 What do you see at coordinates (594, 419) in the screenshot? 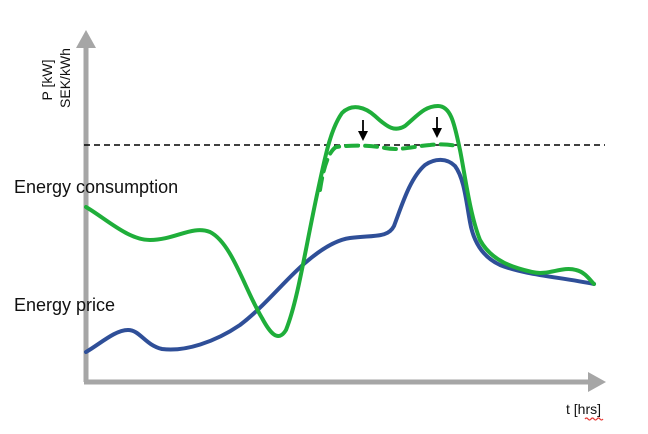
I see `spellcheck-underline` at bounding box center [594, 419].